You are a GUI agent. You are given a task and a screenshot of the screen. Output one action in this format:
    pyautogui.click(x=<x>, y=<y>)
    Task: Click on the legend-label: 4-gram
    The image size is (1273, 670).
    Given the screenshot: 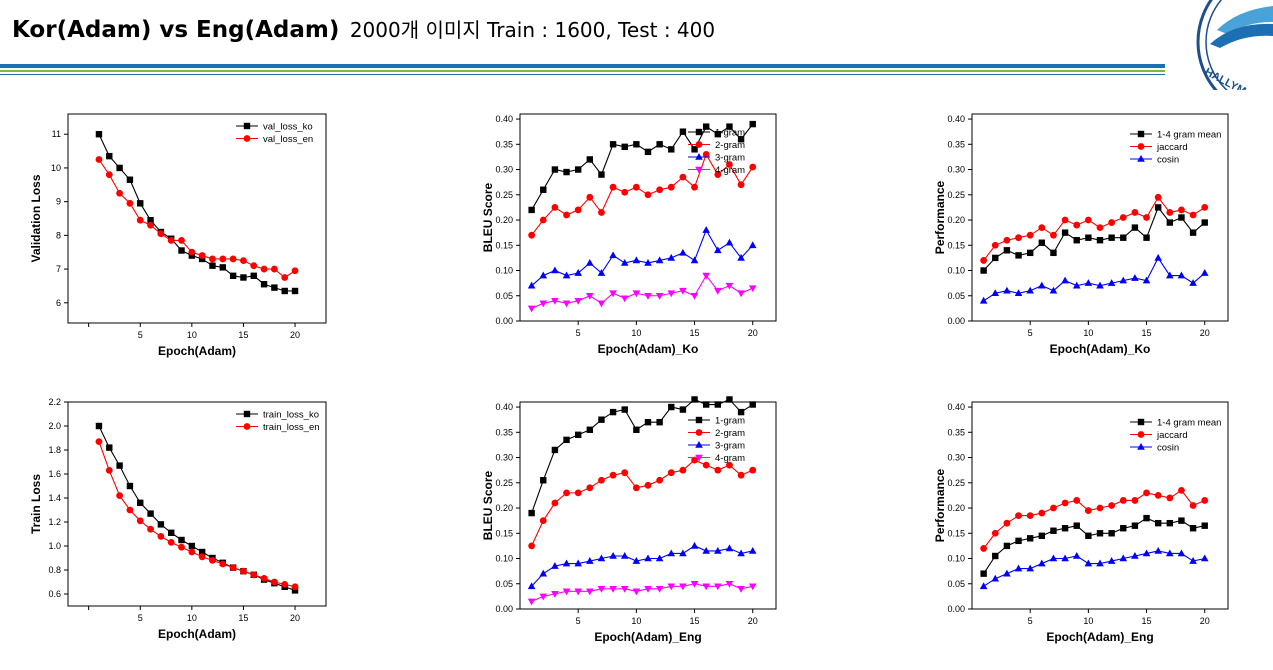 What is the action you would take?
    pyautogui.click(x=730, y=458)
    